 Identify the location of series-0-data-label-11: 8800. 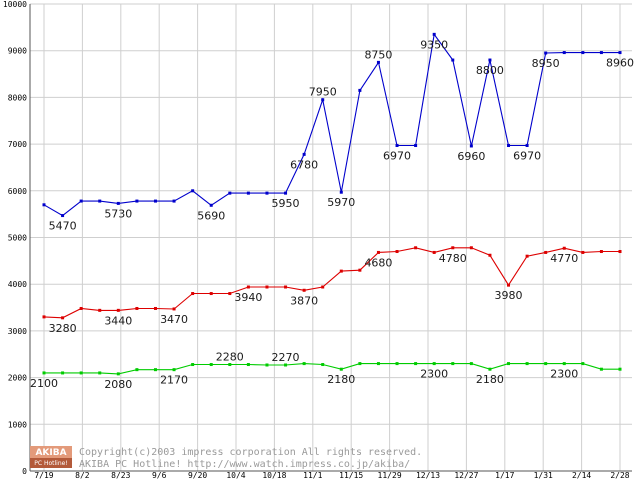
(490, 70).